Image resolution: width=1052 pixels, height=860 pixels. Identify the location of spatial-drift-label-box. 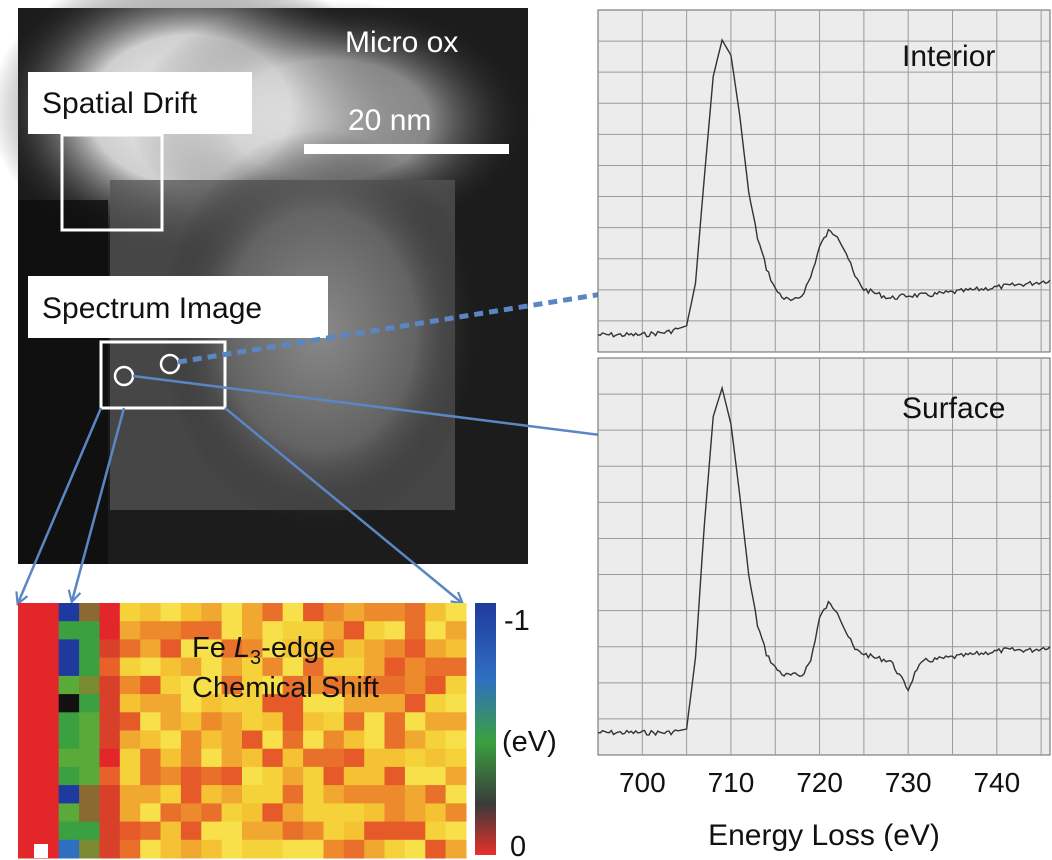
(140, 103).